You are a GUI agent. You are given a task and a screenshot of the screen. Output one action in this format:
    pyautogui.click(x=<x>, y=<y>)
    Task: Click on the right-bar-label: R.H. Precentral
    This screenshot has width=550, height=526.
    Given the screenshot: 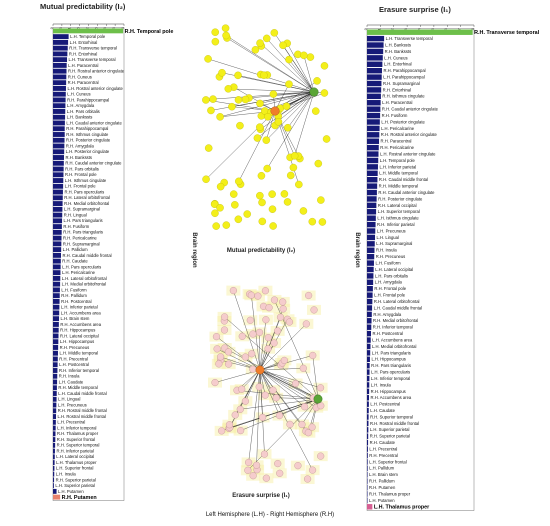 What is the action you would take?
    pyautogui.click(x=383, y=455)
    